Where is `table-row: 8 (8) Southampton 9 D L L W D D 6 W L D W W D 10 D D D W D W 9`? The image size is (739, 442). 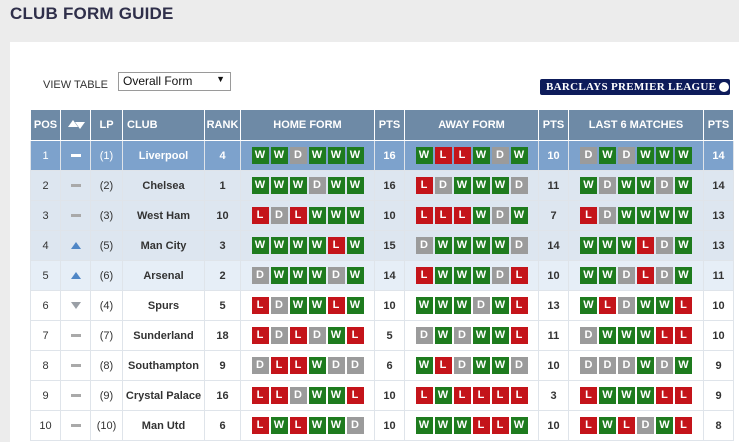 table-row: 8 (8) Southampton 9 D L L W D D 6 W L D W W D 10 D D D W D W 9 is located at coordinates (382, 365).